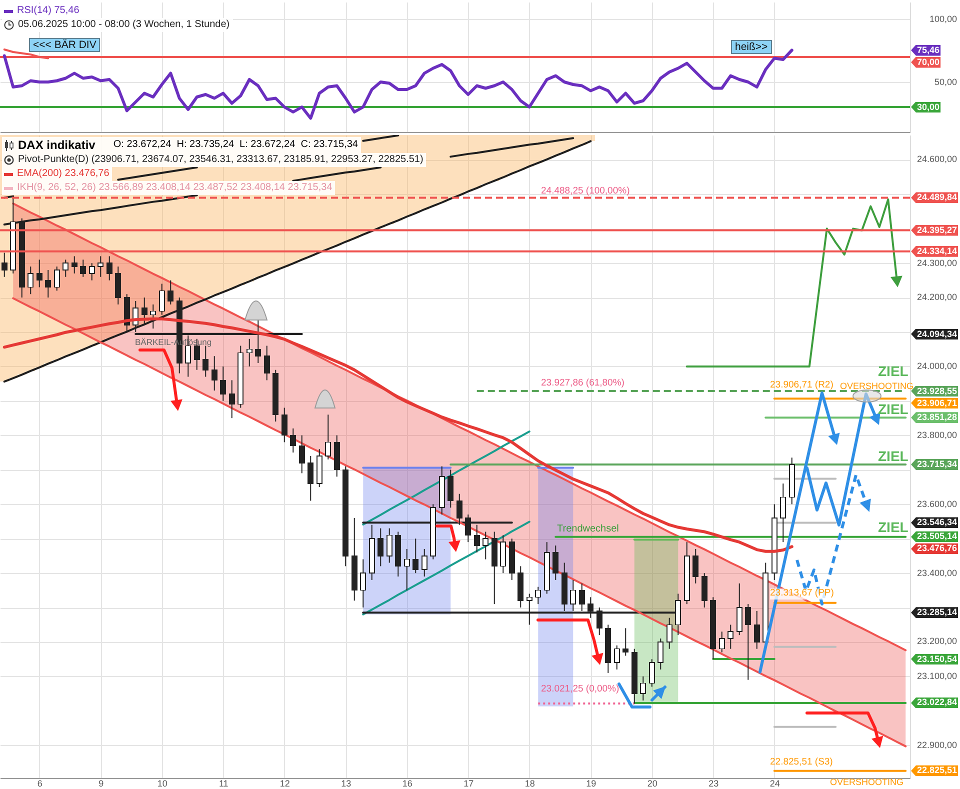 The image size is (960, 789). What do you see at coordinates (934, 702) in the screenshot?
I see `data-label: 23.022,84` at bounding box center [934, 702].